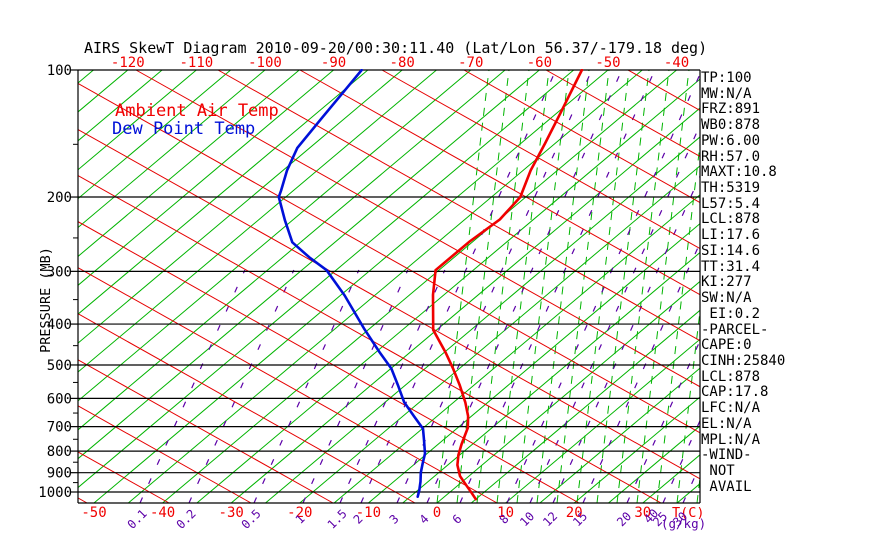 The width and height of the screenshot is (870, 560). Describe the element at coordinates (337, 519) in the screenshot. I see `mixing-ratio-label: 1.5` at that location.